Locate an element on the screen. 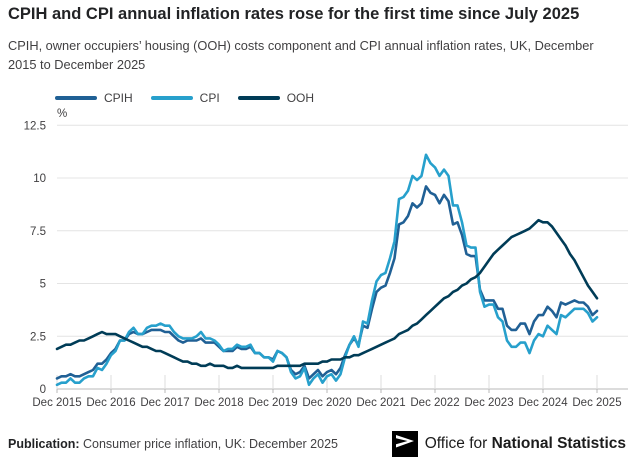 The width and height of the screenshot is (634, 460). y-tick-label: 2.5 is located at coordinates (38, 337).